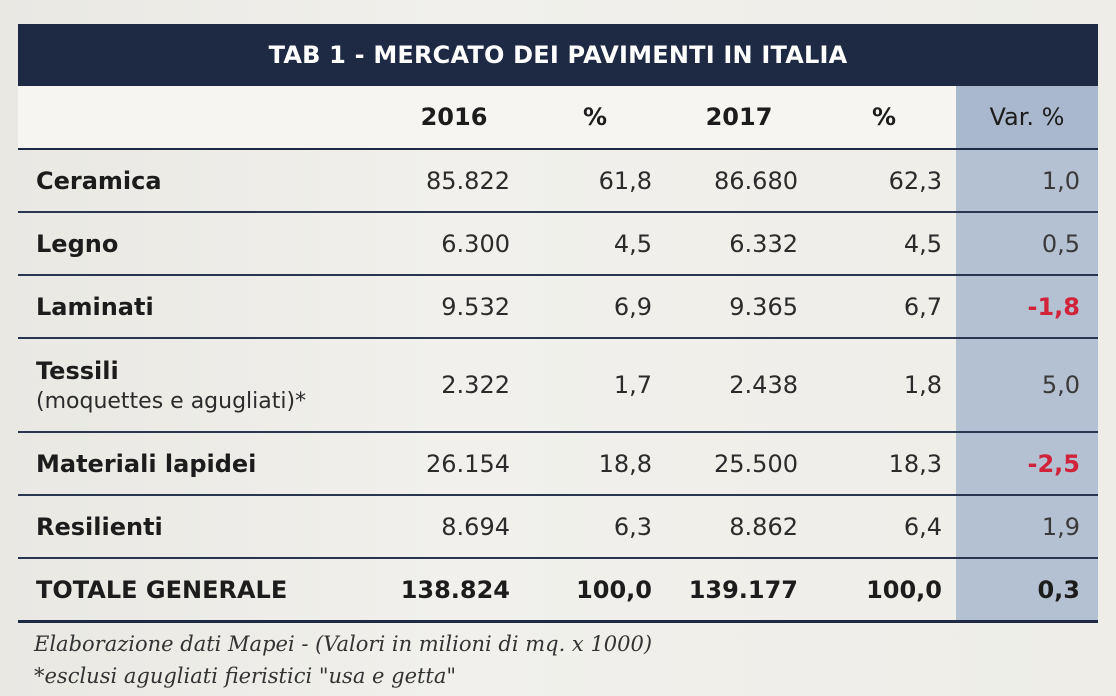  Describe the element at coordinates (884, 385) in the screenshot. I see `cell-pct-2017: 1,8` at that location.